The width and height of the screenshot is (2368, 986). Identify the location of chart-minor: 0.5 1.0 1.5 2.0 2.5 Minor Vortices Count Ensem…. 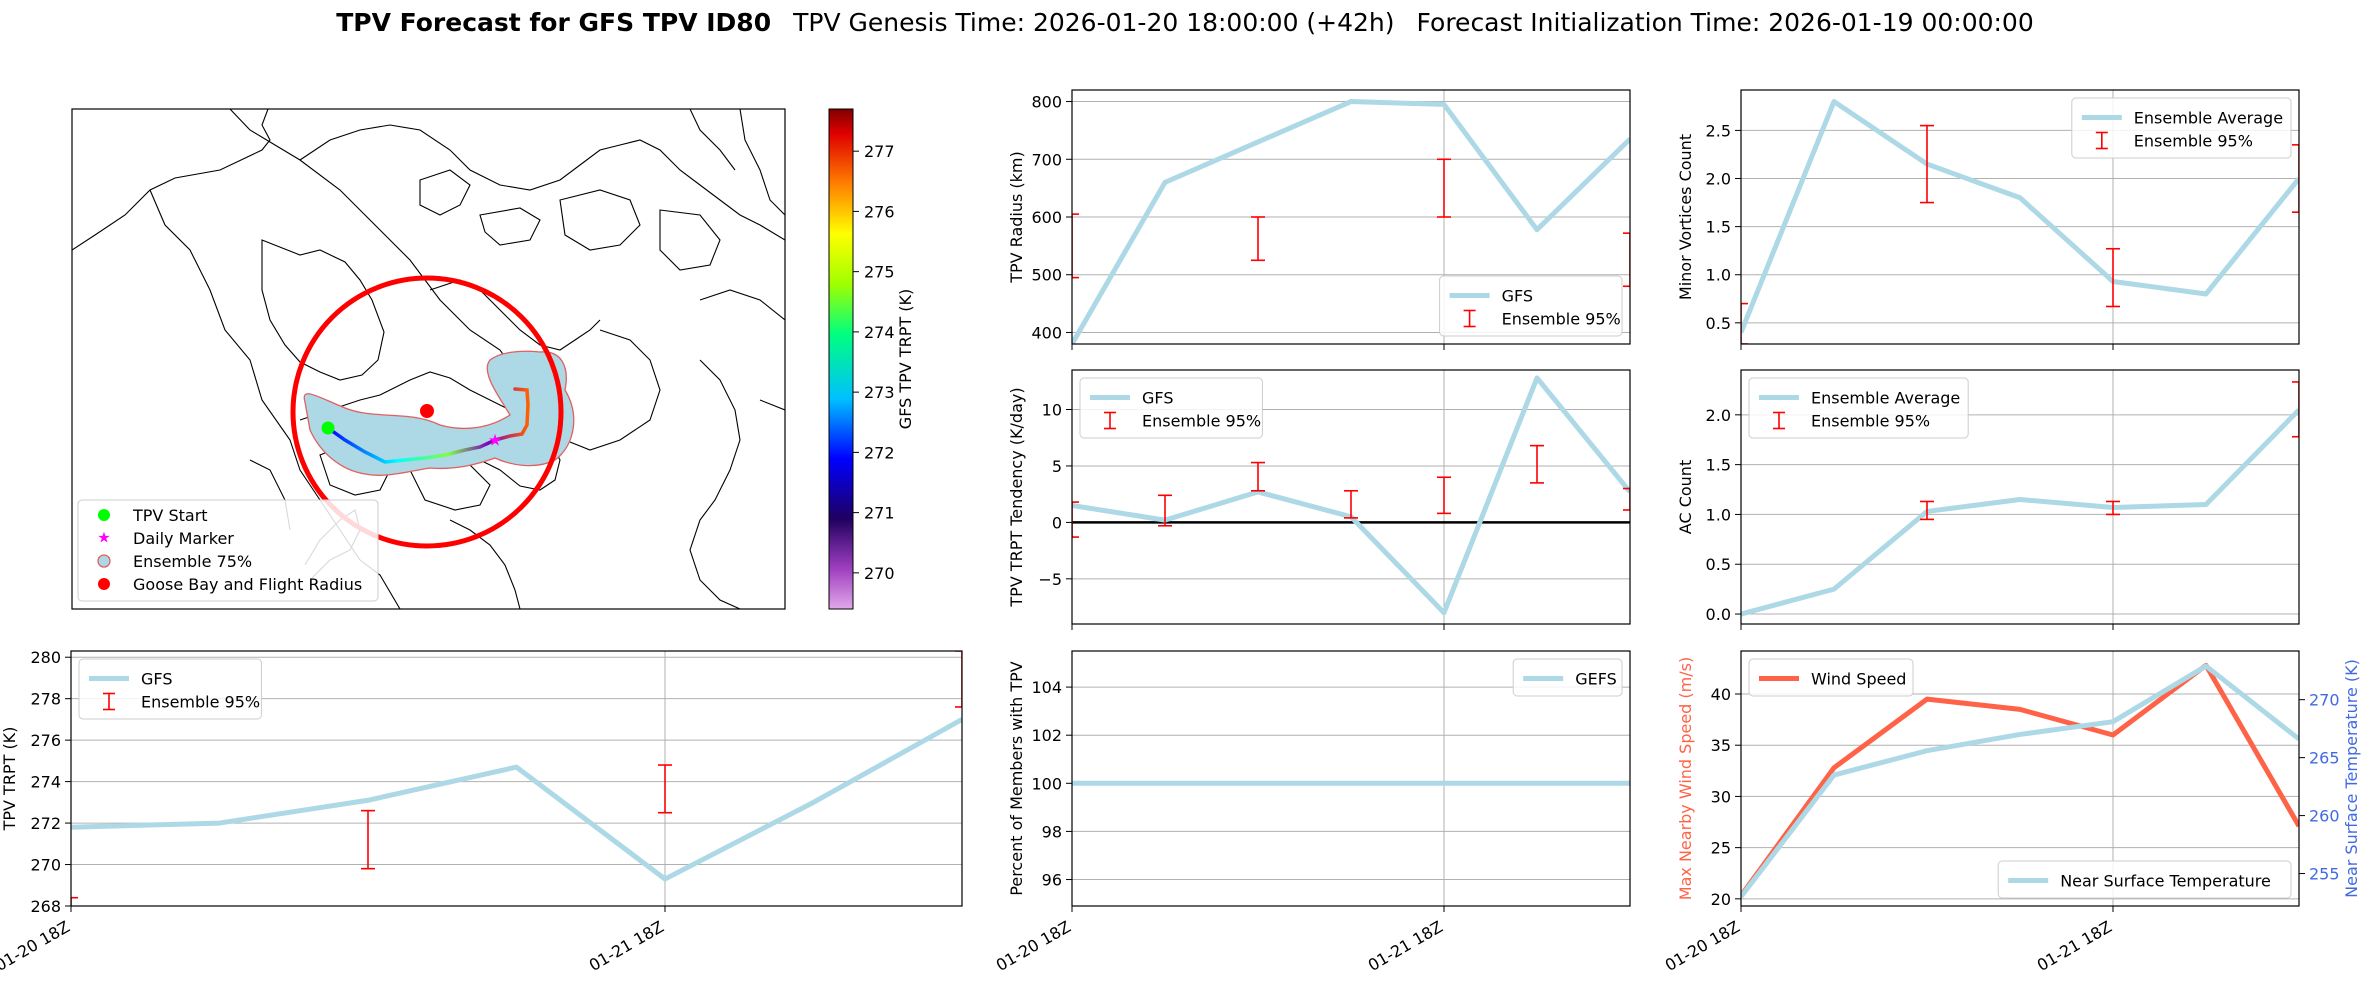
(1988, 219).